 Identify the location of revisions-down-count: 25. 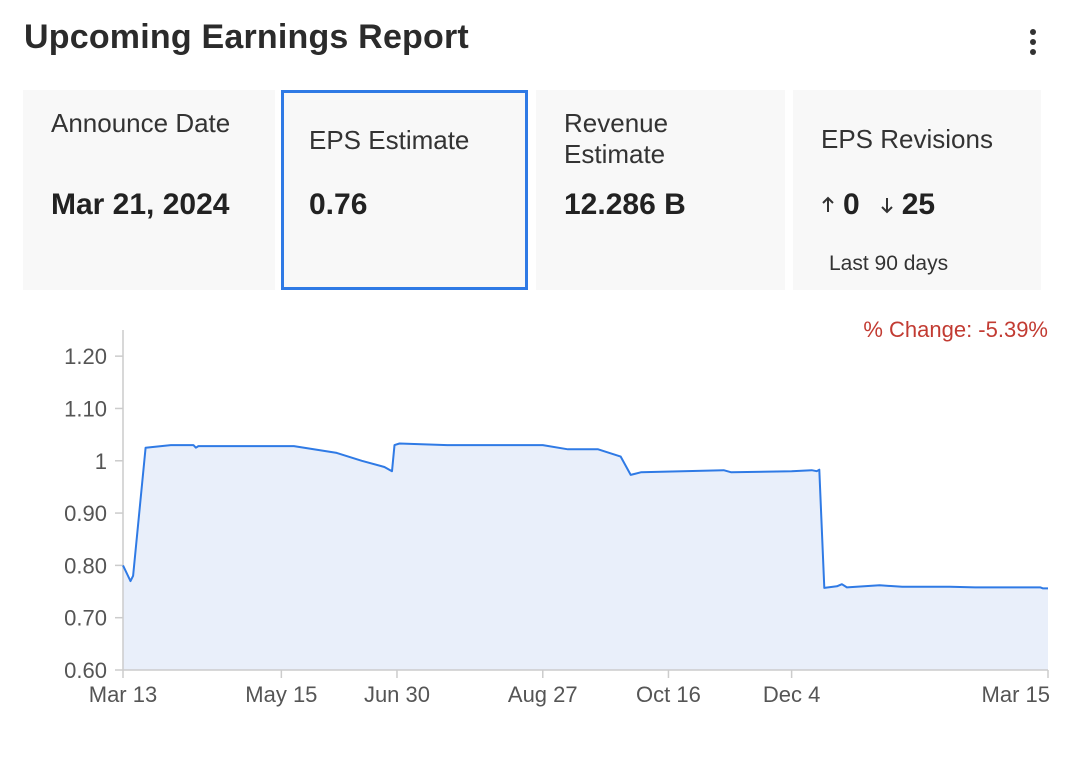
(918, 204).